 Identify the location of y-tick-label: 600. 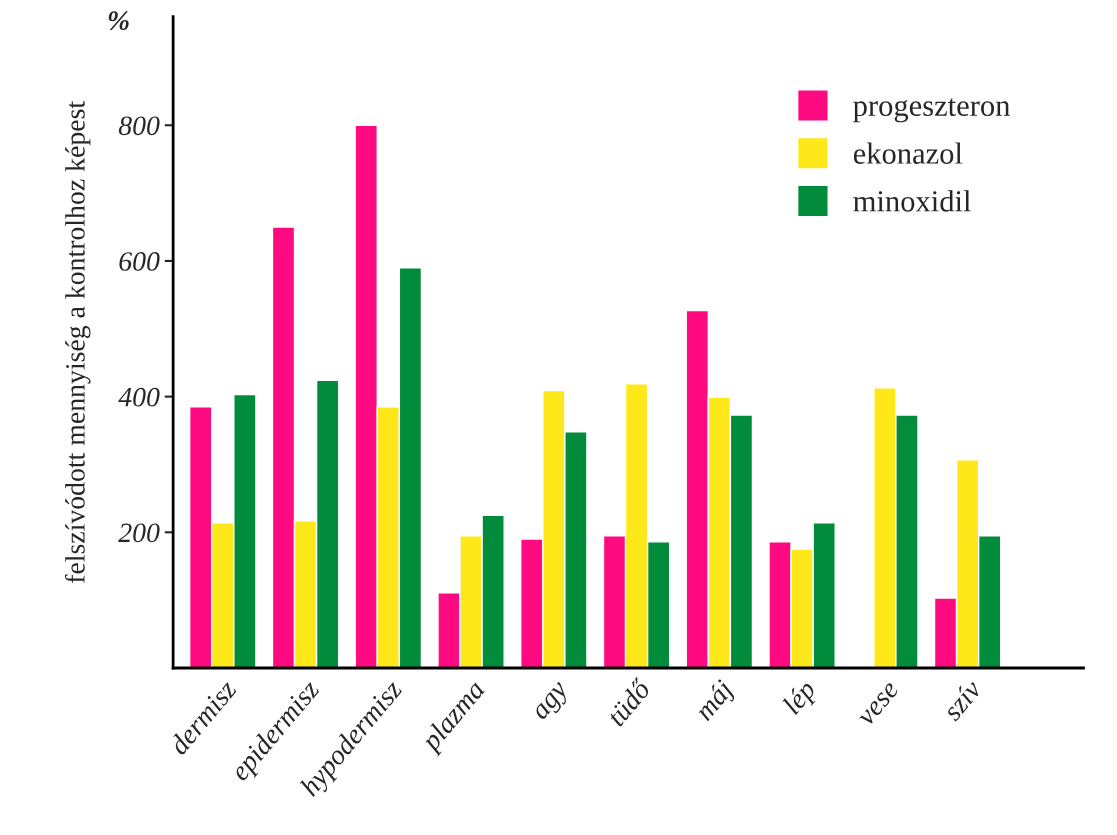
(139, 261).